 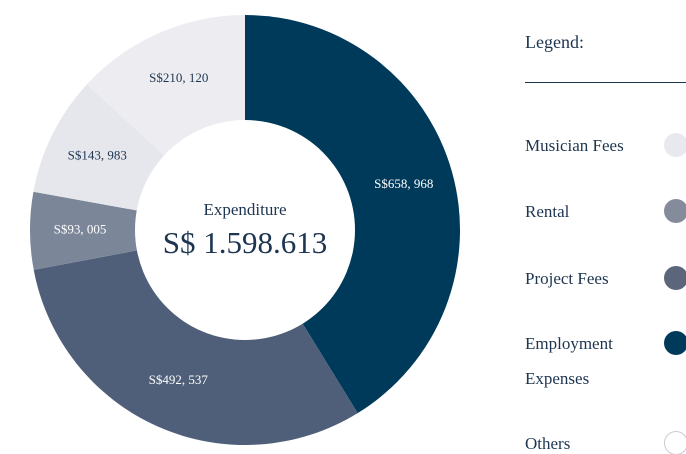 I want to click on center-title: Expenditure, so click(x=244, y=209).